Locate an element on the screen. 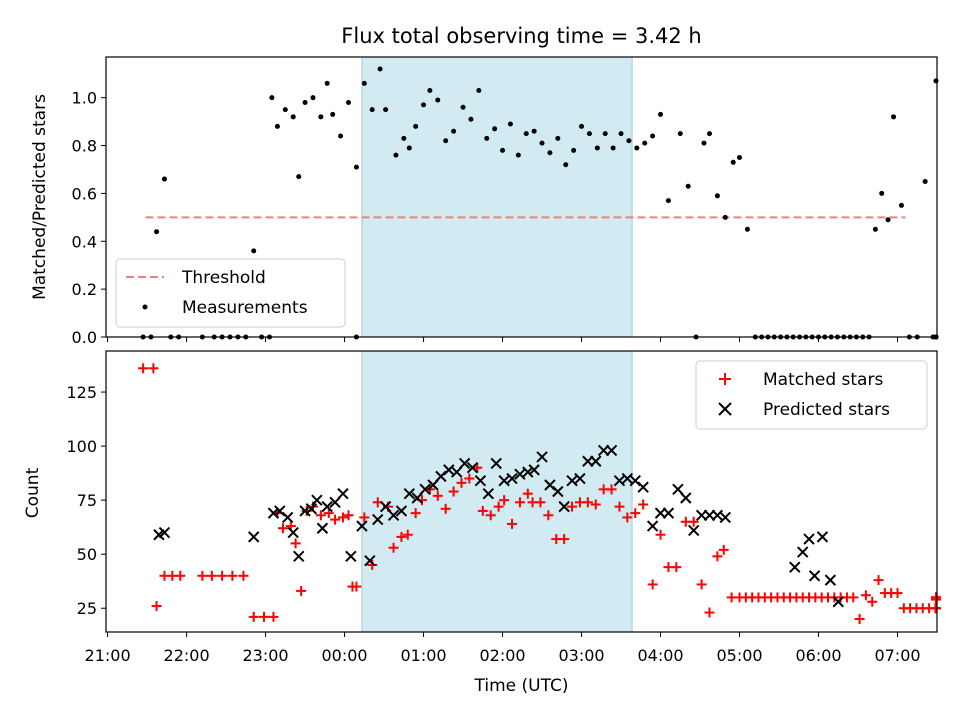 Image resolution: width=960 pixels, height=720 pixels. y-tick-label: 25 is located at coordinates (87, 608).